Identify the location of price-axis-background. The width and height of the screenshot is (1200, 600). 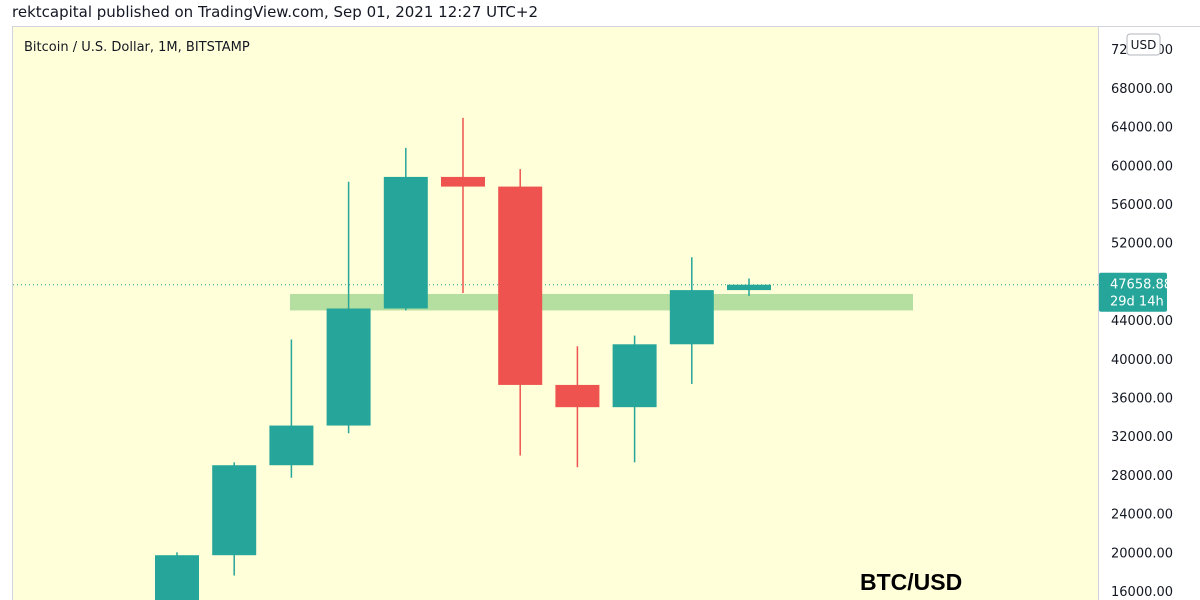
(1149, 313).